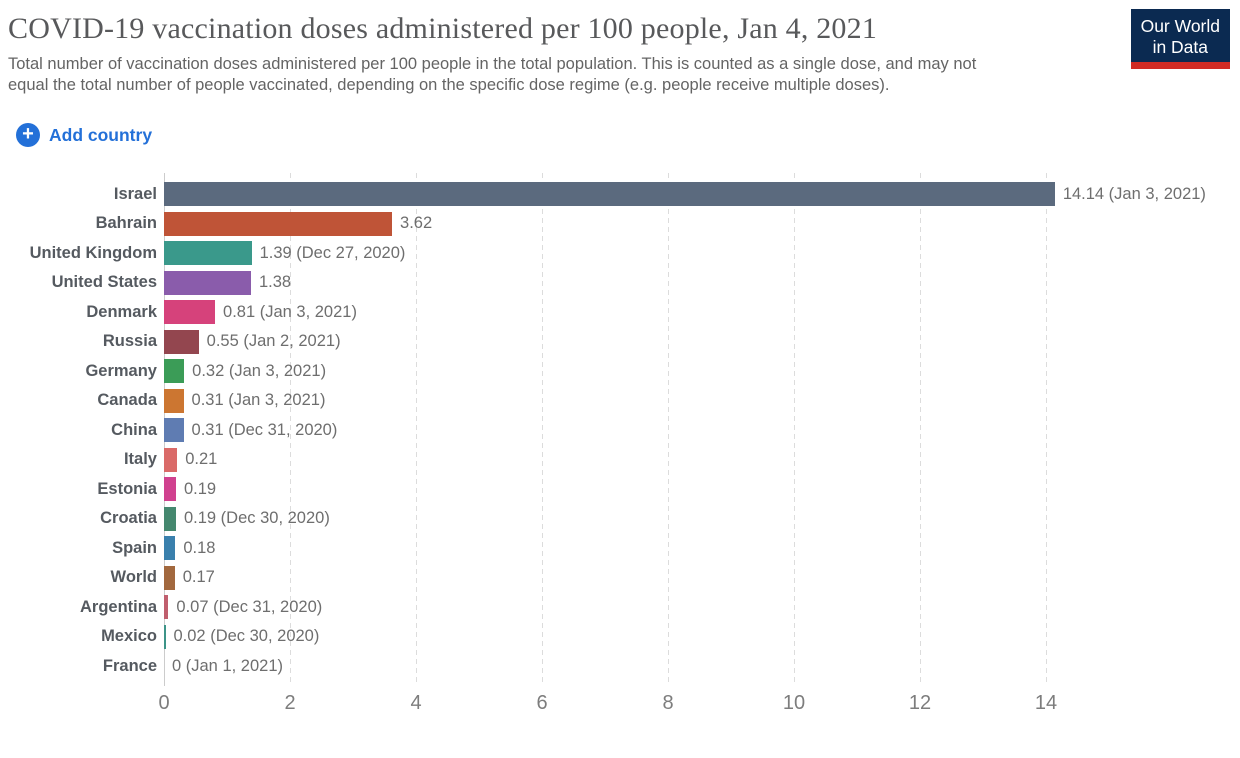 The width and height of the screenshot is (1240, 758). I want to click on bar-row: United Kingdom 1.39 (Dec 27, 2020), so click(619, 253).